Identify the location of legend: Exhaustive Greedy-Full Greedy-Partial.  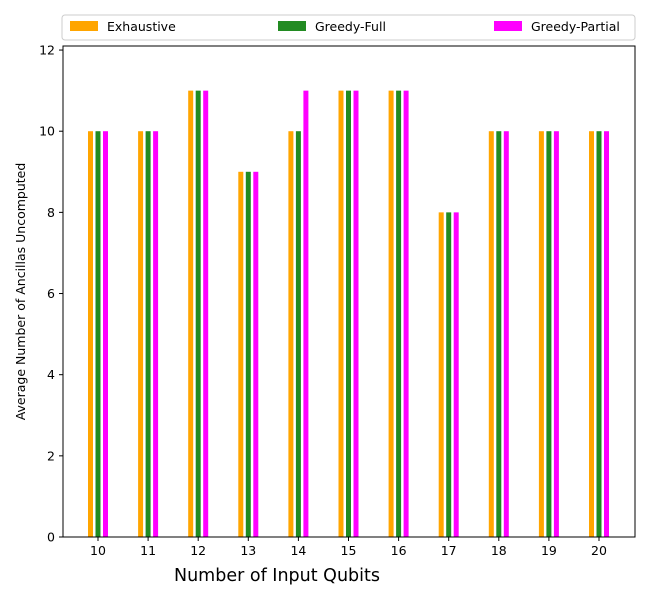
(348, 27).